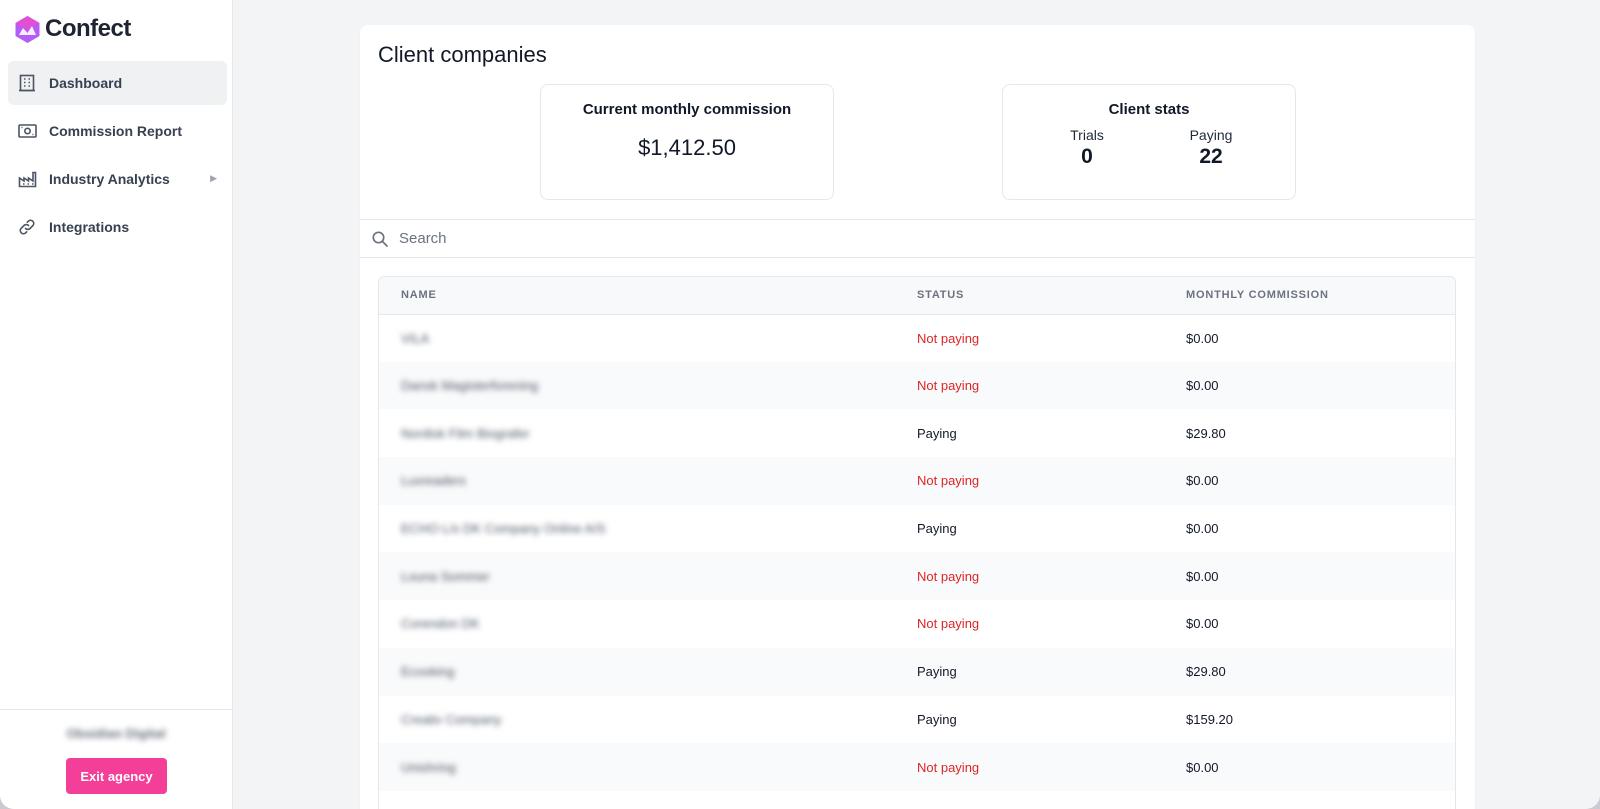  What do you see at coordinates (380, 238) in the screenshot?
I see `search-icon` at bounding box center [380, 238].